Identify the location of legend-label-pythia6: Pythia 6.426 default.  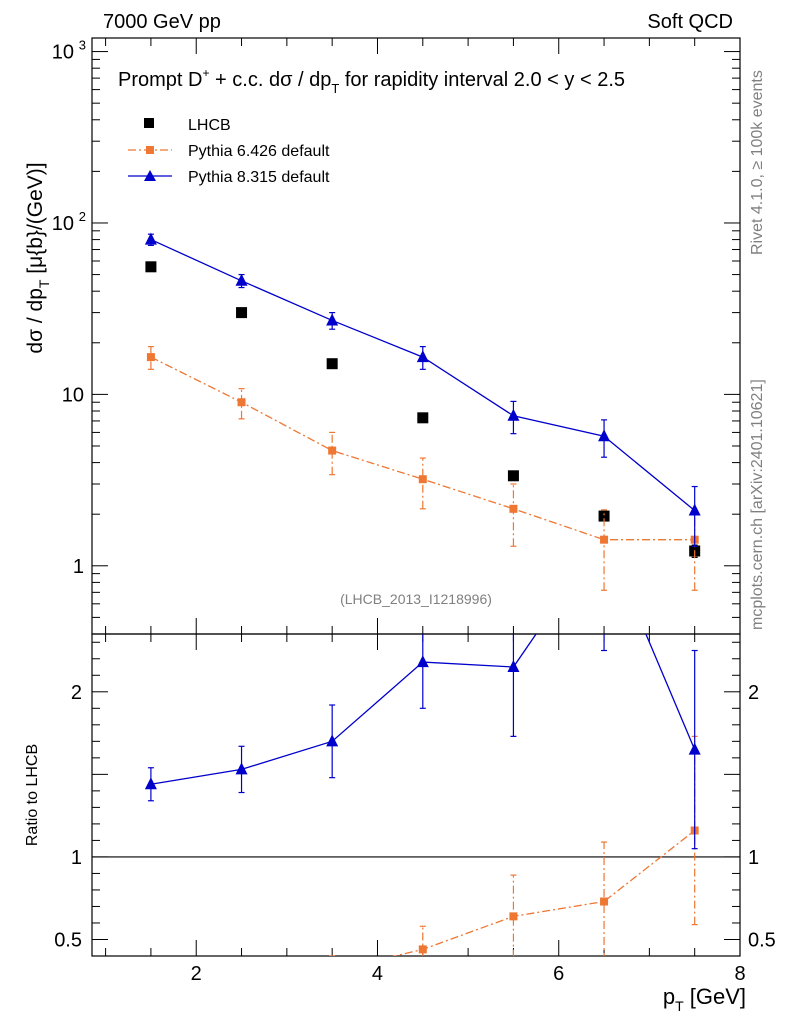
(259, 151).